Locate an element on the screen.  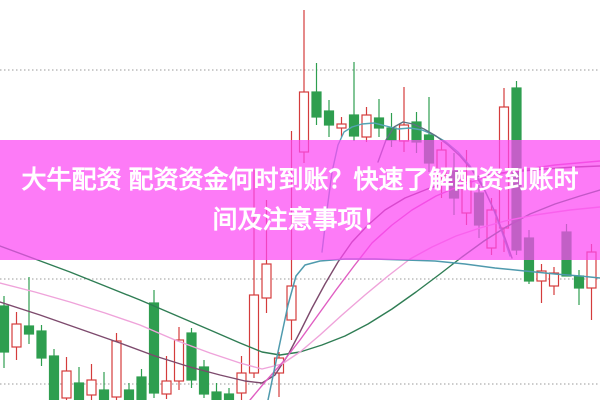
banner-headline-line2: 间及注意事项！ is located at coordinates (300, 220).